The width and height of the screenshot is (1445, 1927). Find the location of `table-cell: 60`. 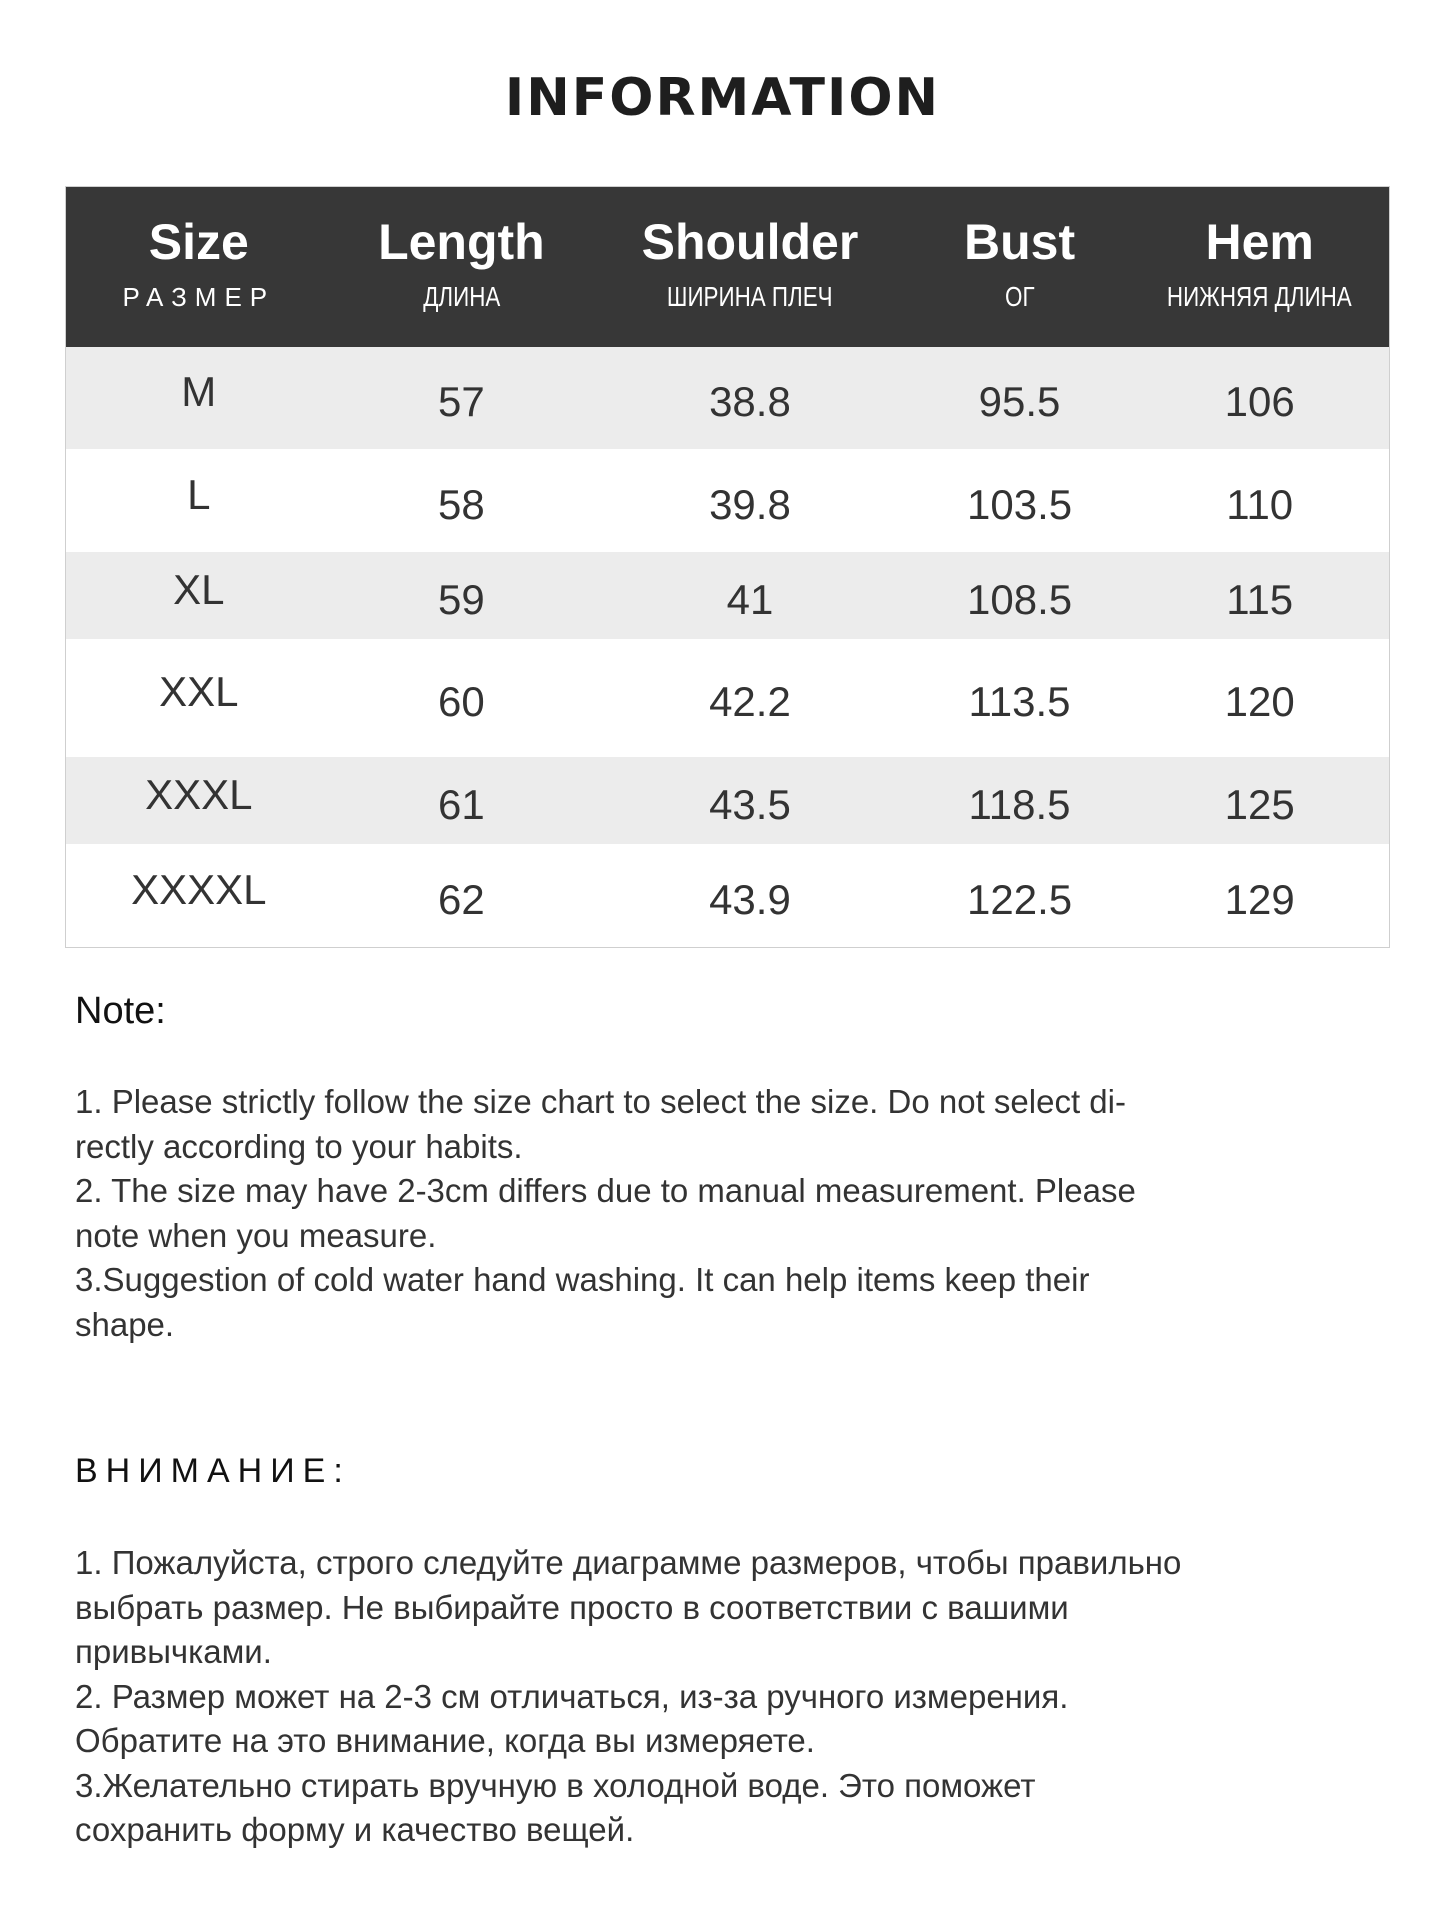

table-cell: 60 is located at coordinates (461, 701).